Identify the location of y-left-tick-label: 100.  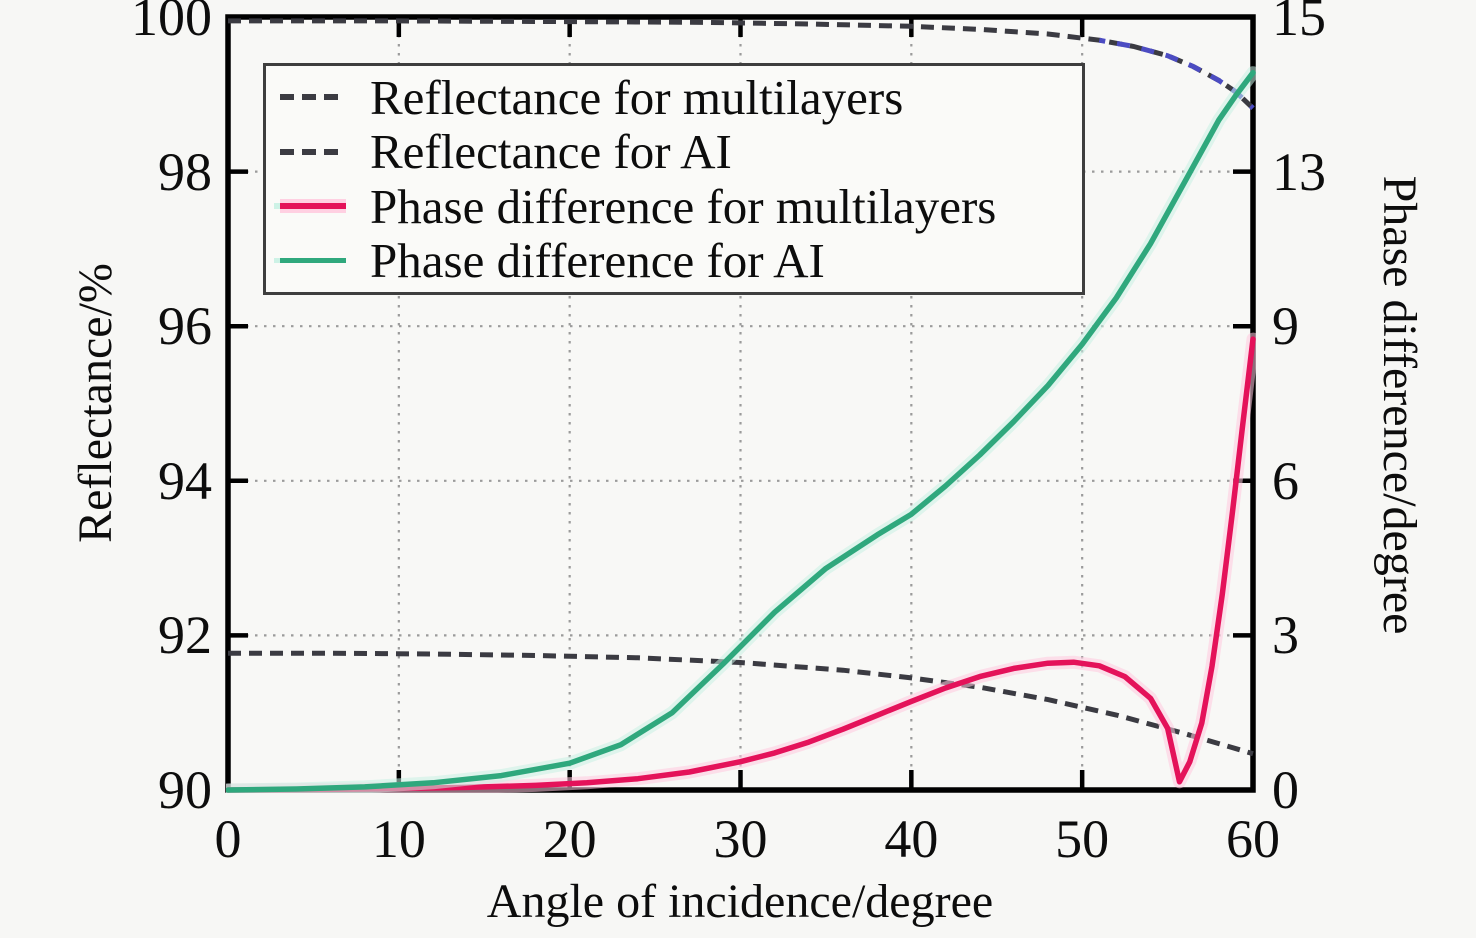
(171, 23).